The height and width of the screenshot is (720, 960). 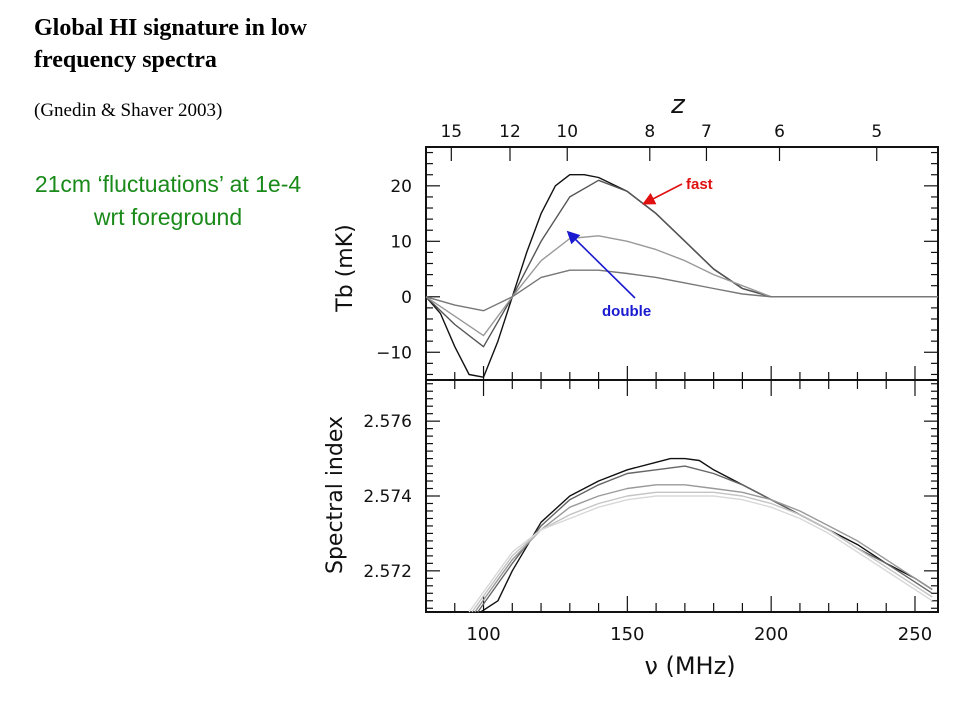 What do you see at coordinates (387, 422) in the screenshot?
I see `bottom-y-tick-label: 2.576` at bounding box center [387, 422].